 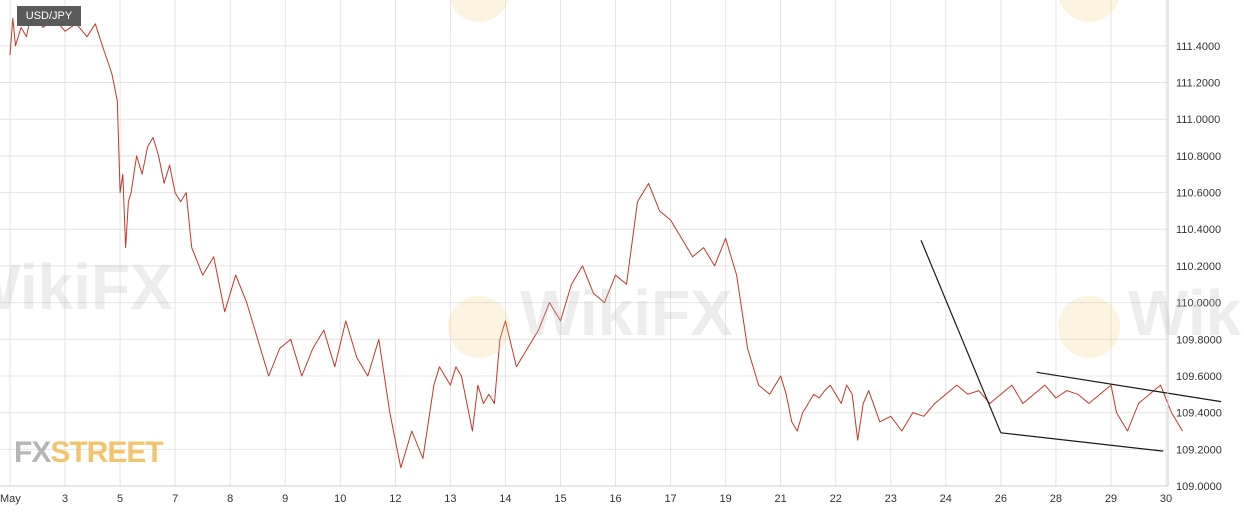 What do you see at coordinates (395, 499) in the screenshot?
I see `x-tick-label: 12` at bounding box center [395, 499].